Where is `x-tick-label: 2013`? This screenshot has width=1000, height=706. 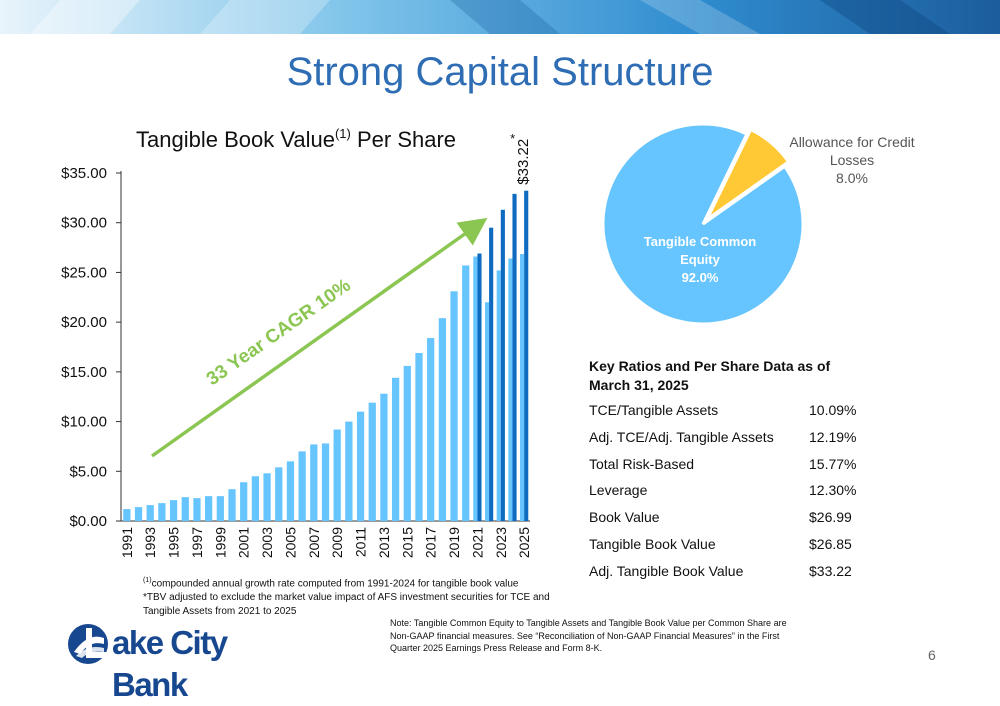
x-tick-label: 2013 is located at coordinates (384, 542).